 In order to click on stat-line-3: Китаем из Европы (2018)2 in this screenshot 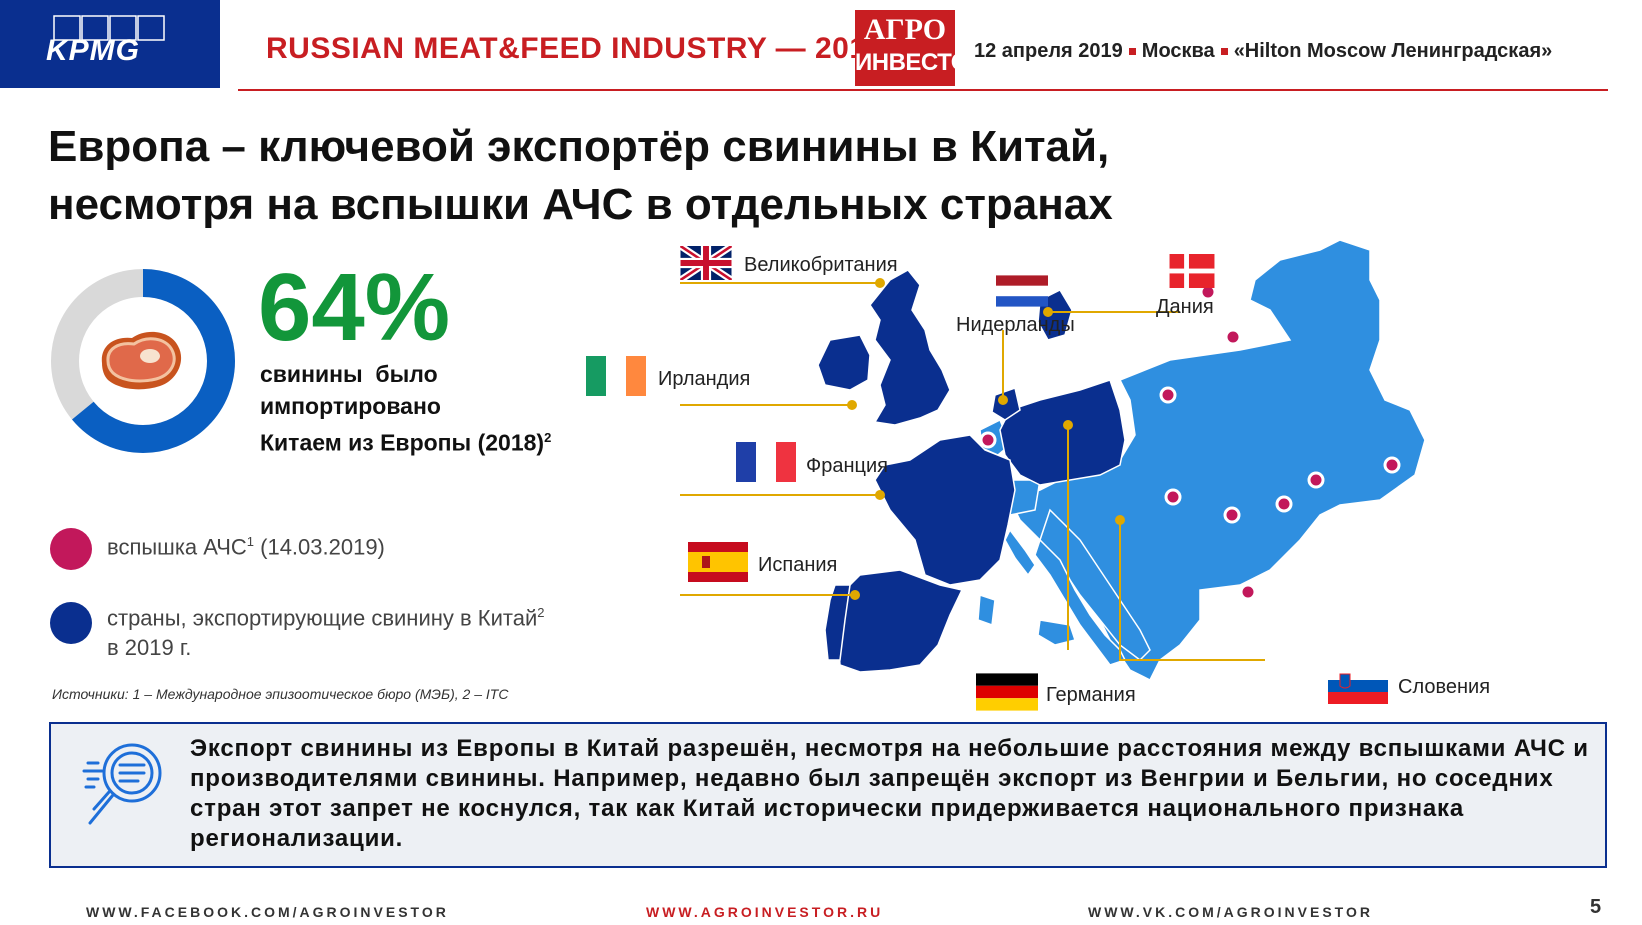, I will do `click(405, 440)`.